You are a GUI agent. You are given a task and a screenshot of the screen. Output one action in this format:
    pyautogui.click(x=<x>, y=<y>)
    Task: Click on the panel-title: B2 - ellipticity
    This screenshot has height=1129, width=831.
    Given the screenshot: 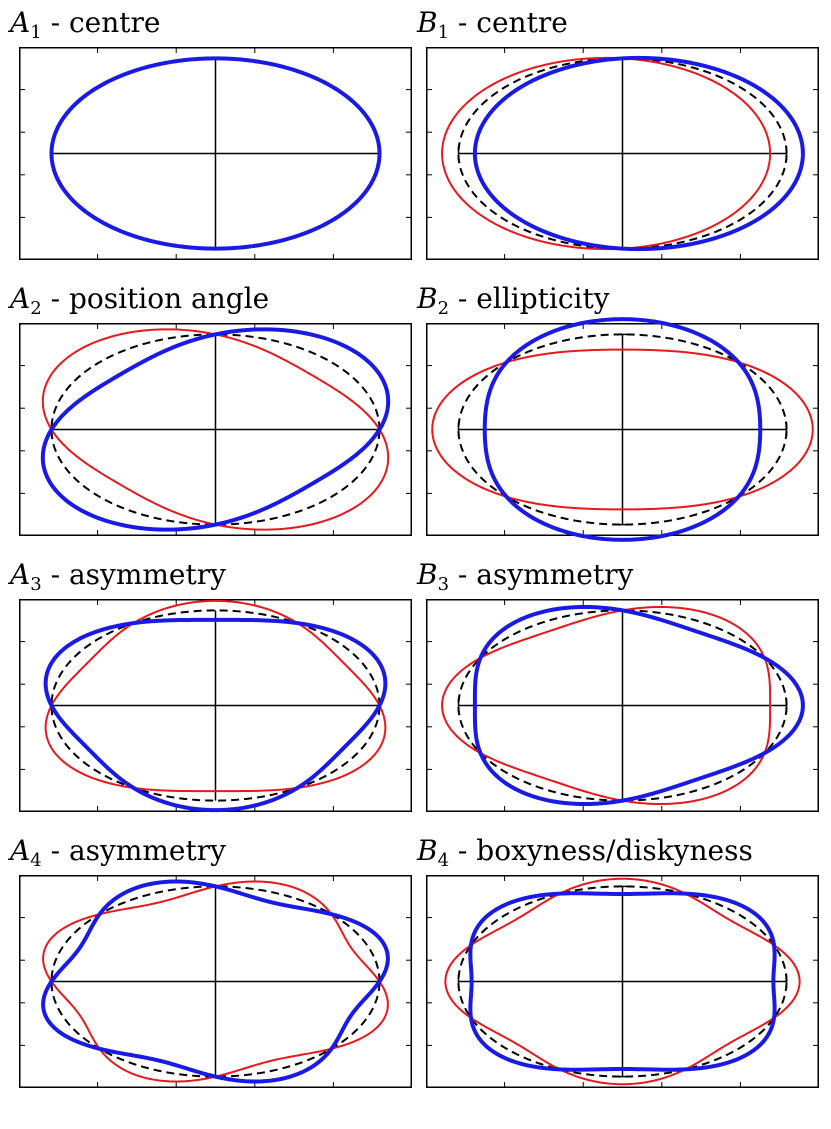 What is the action you would take?
    pyautogui.click(x=513, y=301)
    